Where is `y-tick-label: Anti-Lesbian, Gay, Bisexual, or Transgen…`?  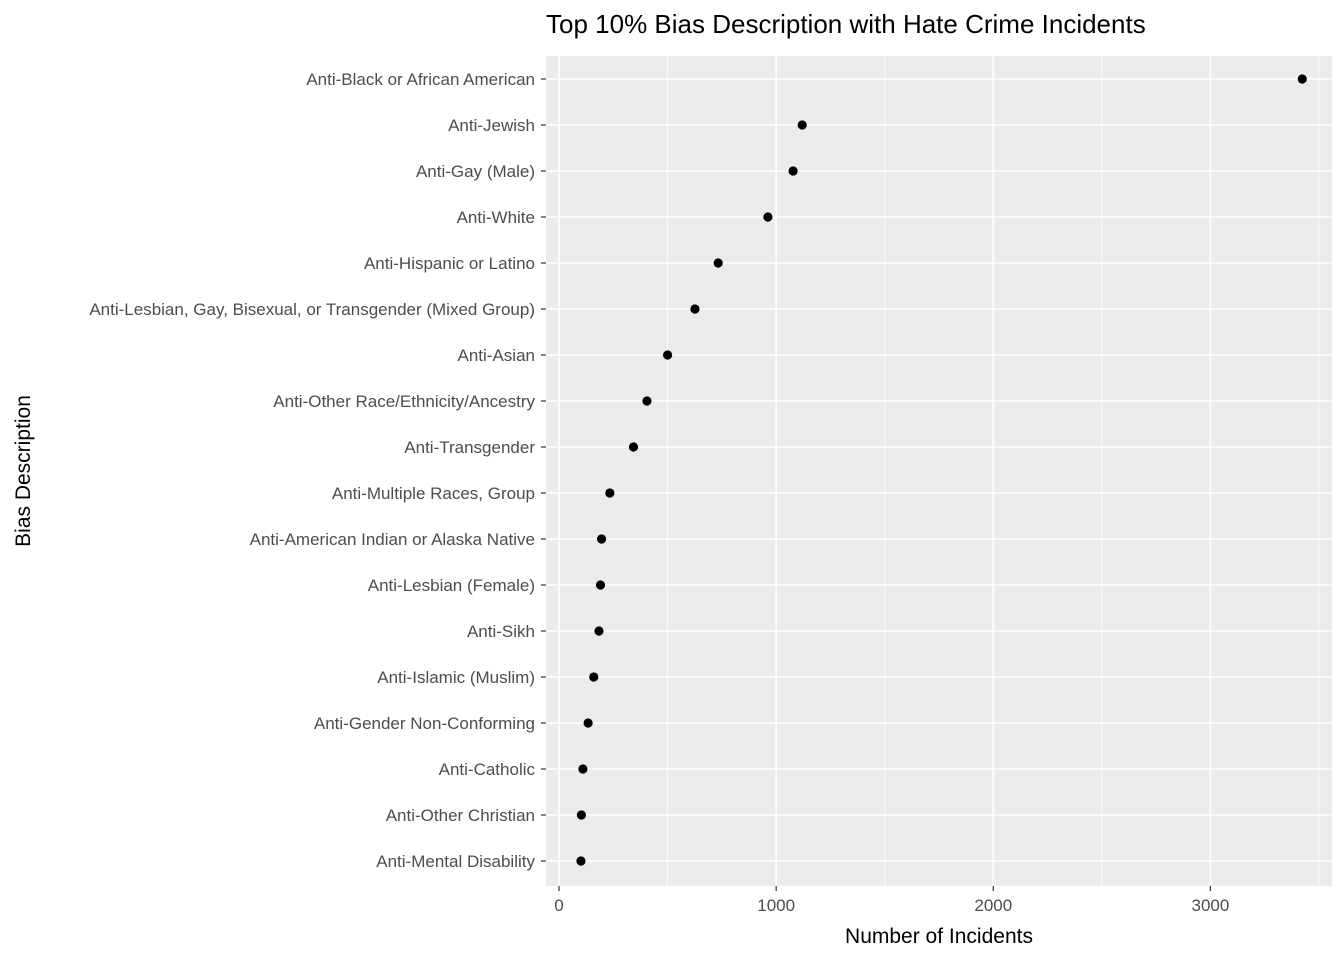 y-tick-label: Anti-Lesbian, Gay, Bisexual, or Transgen… is located at coordinates (312, 309).